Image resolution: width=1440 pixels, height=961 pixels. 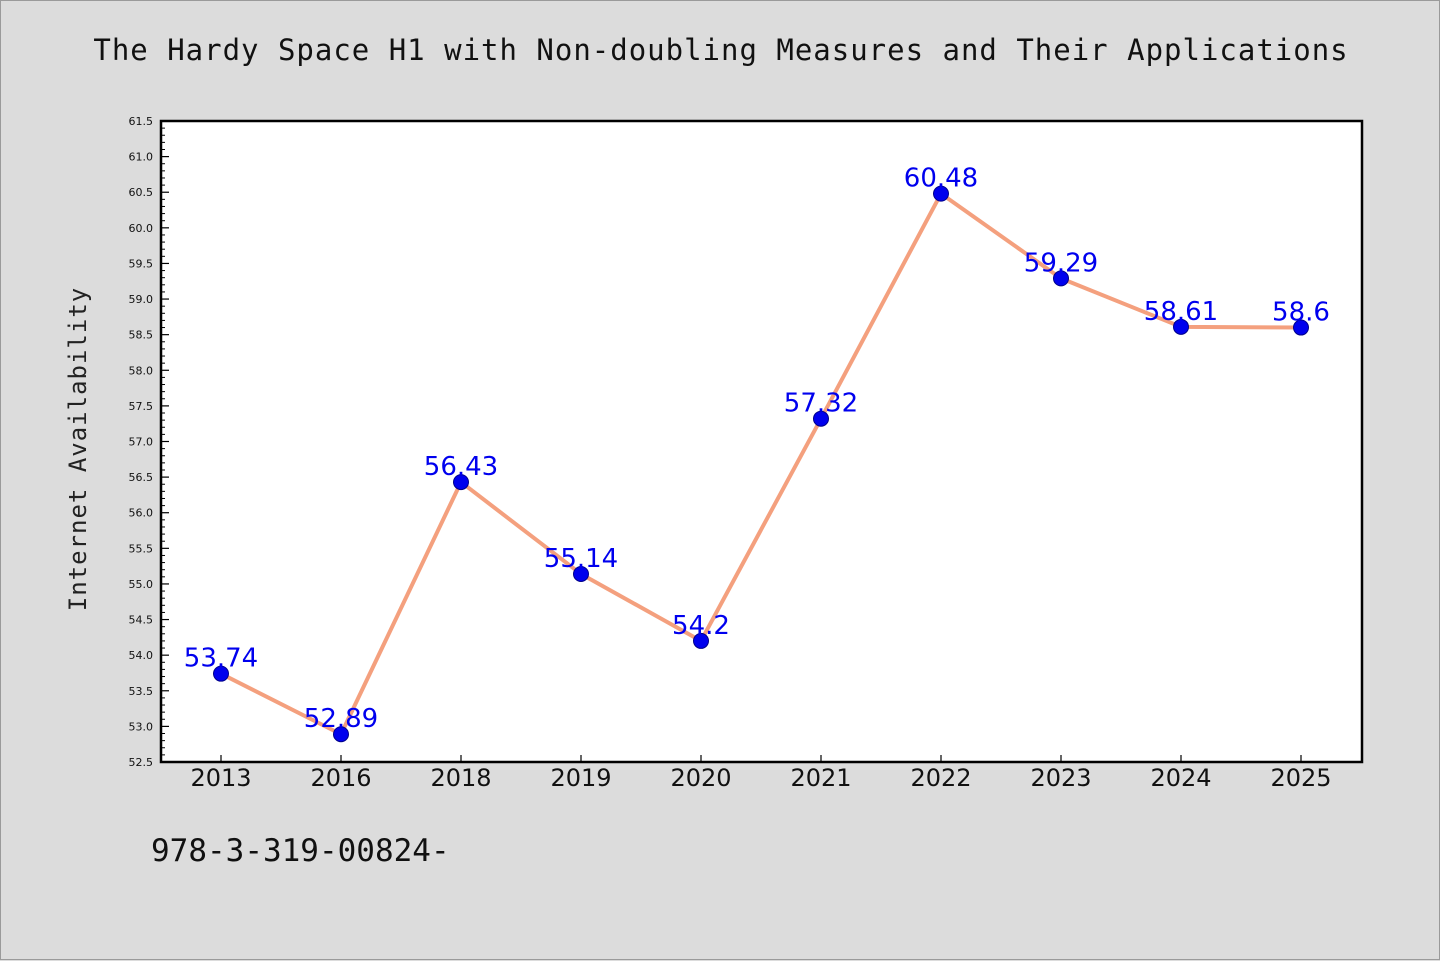 I want to click on y-tick-label: 55.0, so click(x=141, y=584).